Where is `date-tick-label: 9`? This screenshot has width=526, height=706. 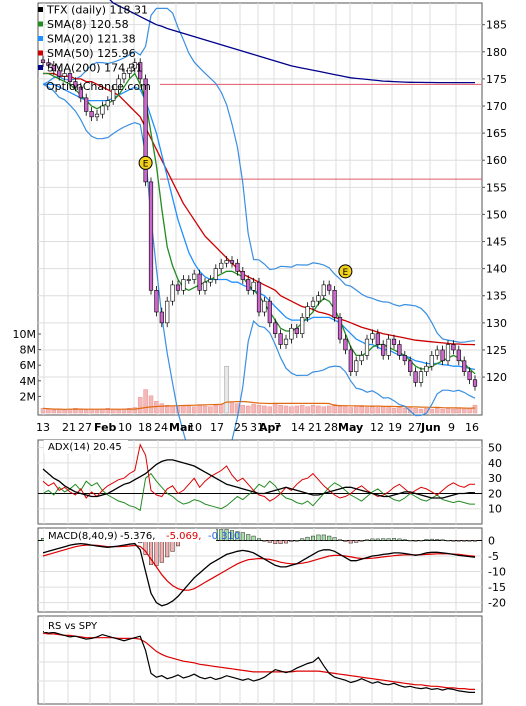
date-tick-label: 9 is located at coordinates (451, 427).